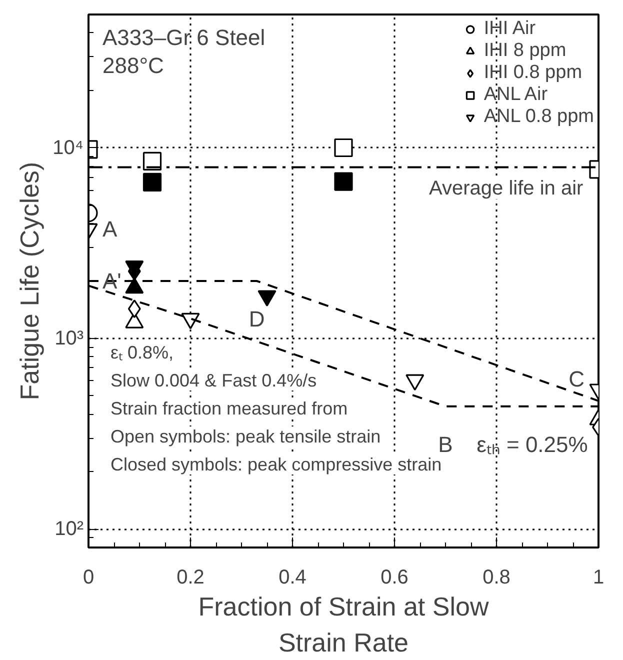  I want to click on annotation: εₜₕ = 0.25%, so click(532, 444).